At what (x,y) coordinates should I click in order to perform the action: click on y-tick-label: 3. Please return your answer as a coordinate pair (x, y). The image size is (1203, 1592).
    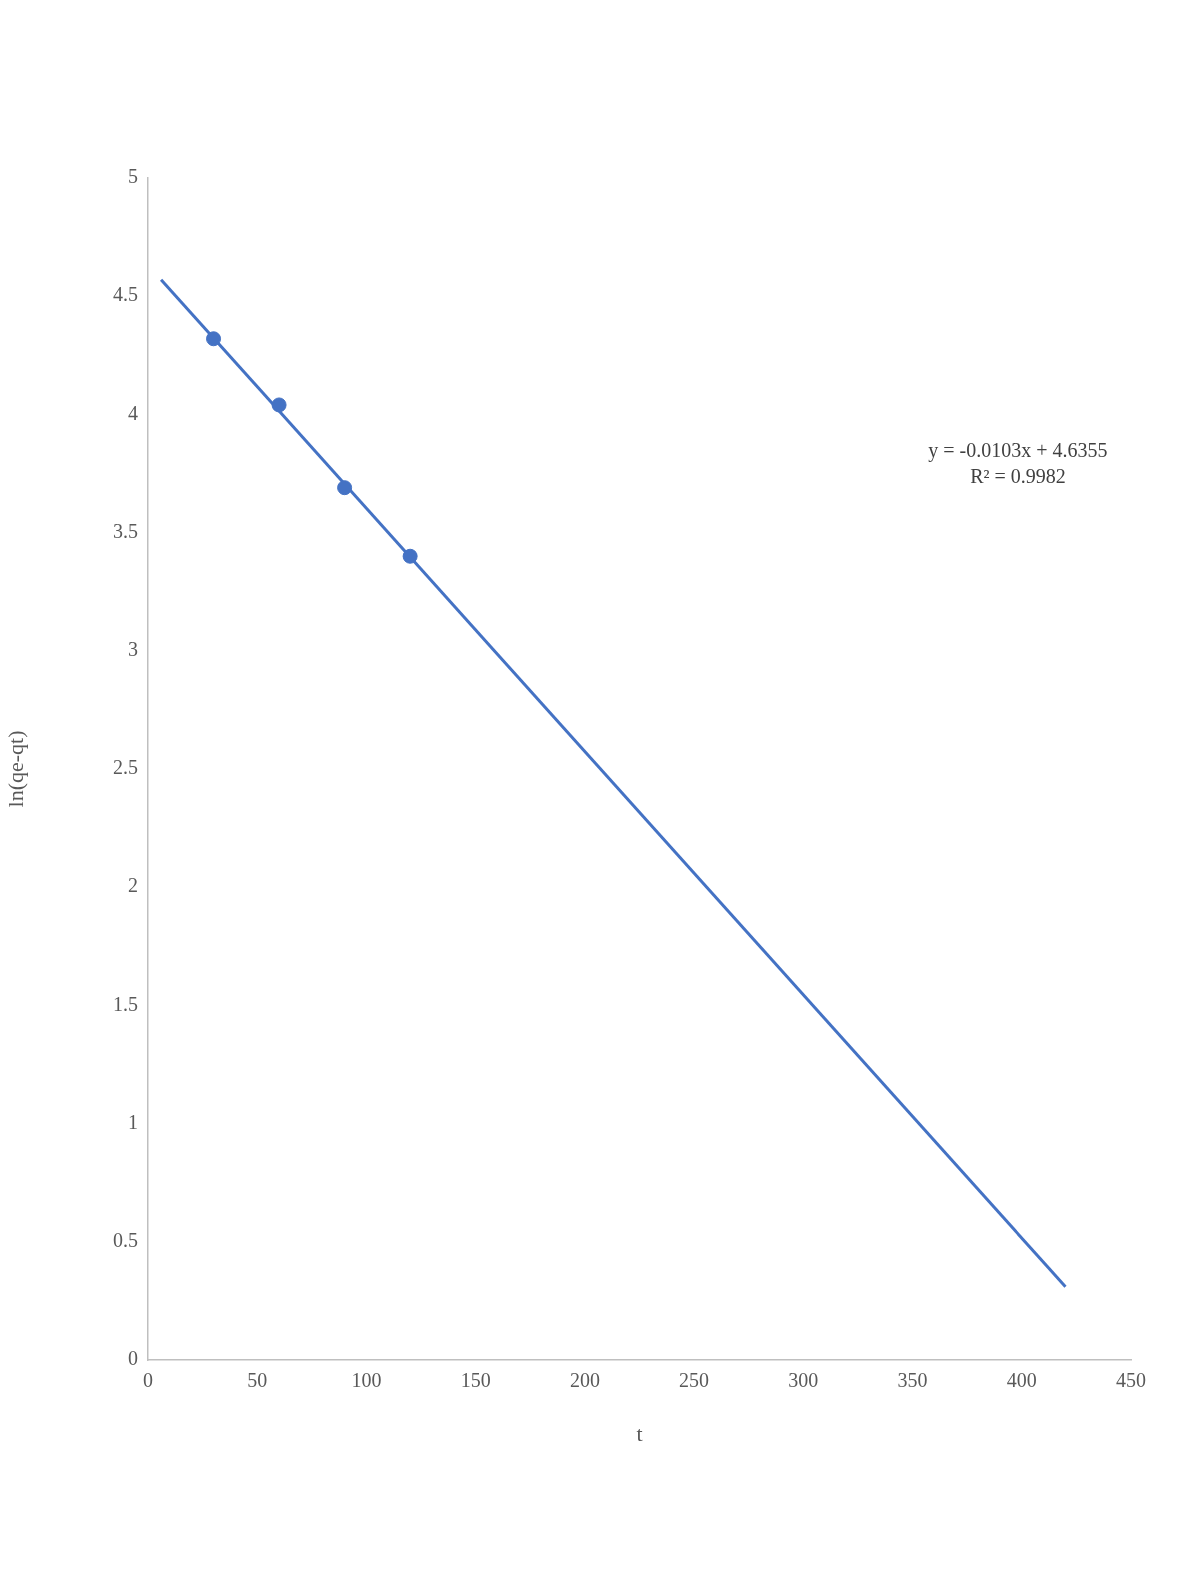
    Looking at the image, I should click on (133, 649).